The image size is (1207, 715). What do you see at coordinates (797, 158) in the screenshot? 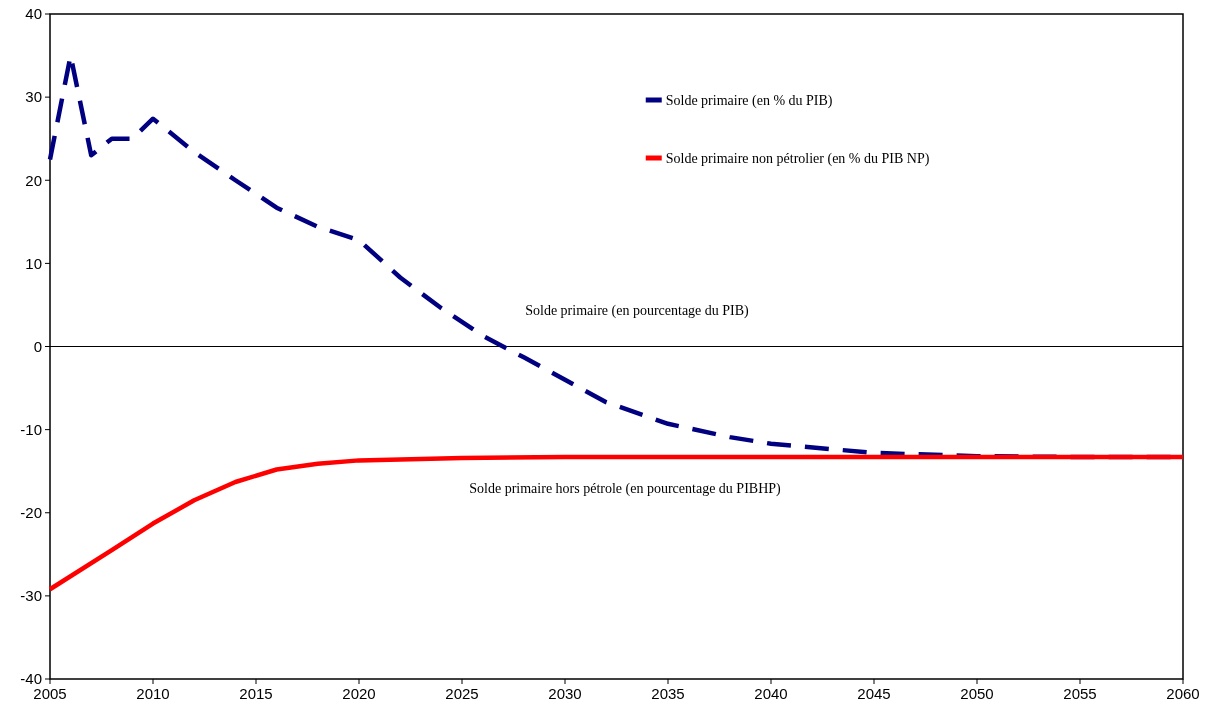
I see `legend-label: Solde primaire non pétrolier (en % du PIB NP)` at bounding box center [797, 158].